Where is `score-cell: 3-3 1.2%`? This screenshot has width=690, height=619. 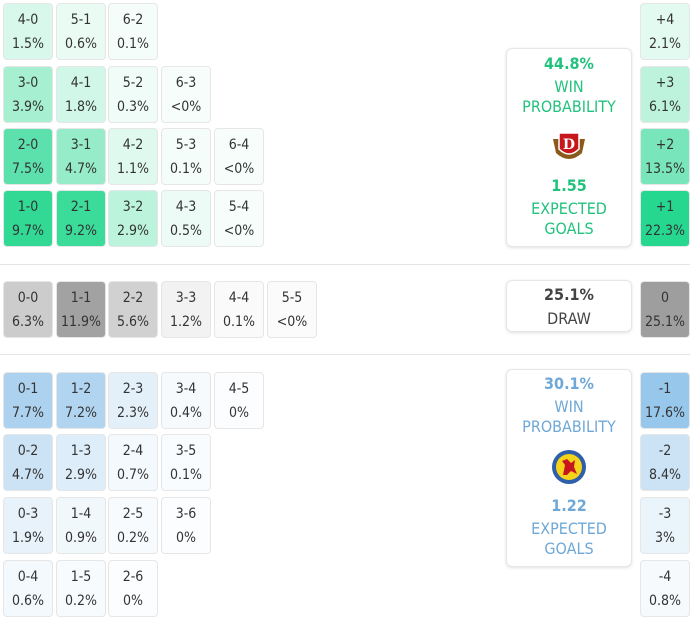 score-cell: 3-3 1.2% is located at coordinates (186, 309).